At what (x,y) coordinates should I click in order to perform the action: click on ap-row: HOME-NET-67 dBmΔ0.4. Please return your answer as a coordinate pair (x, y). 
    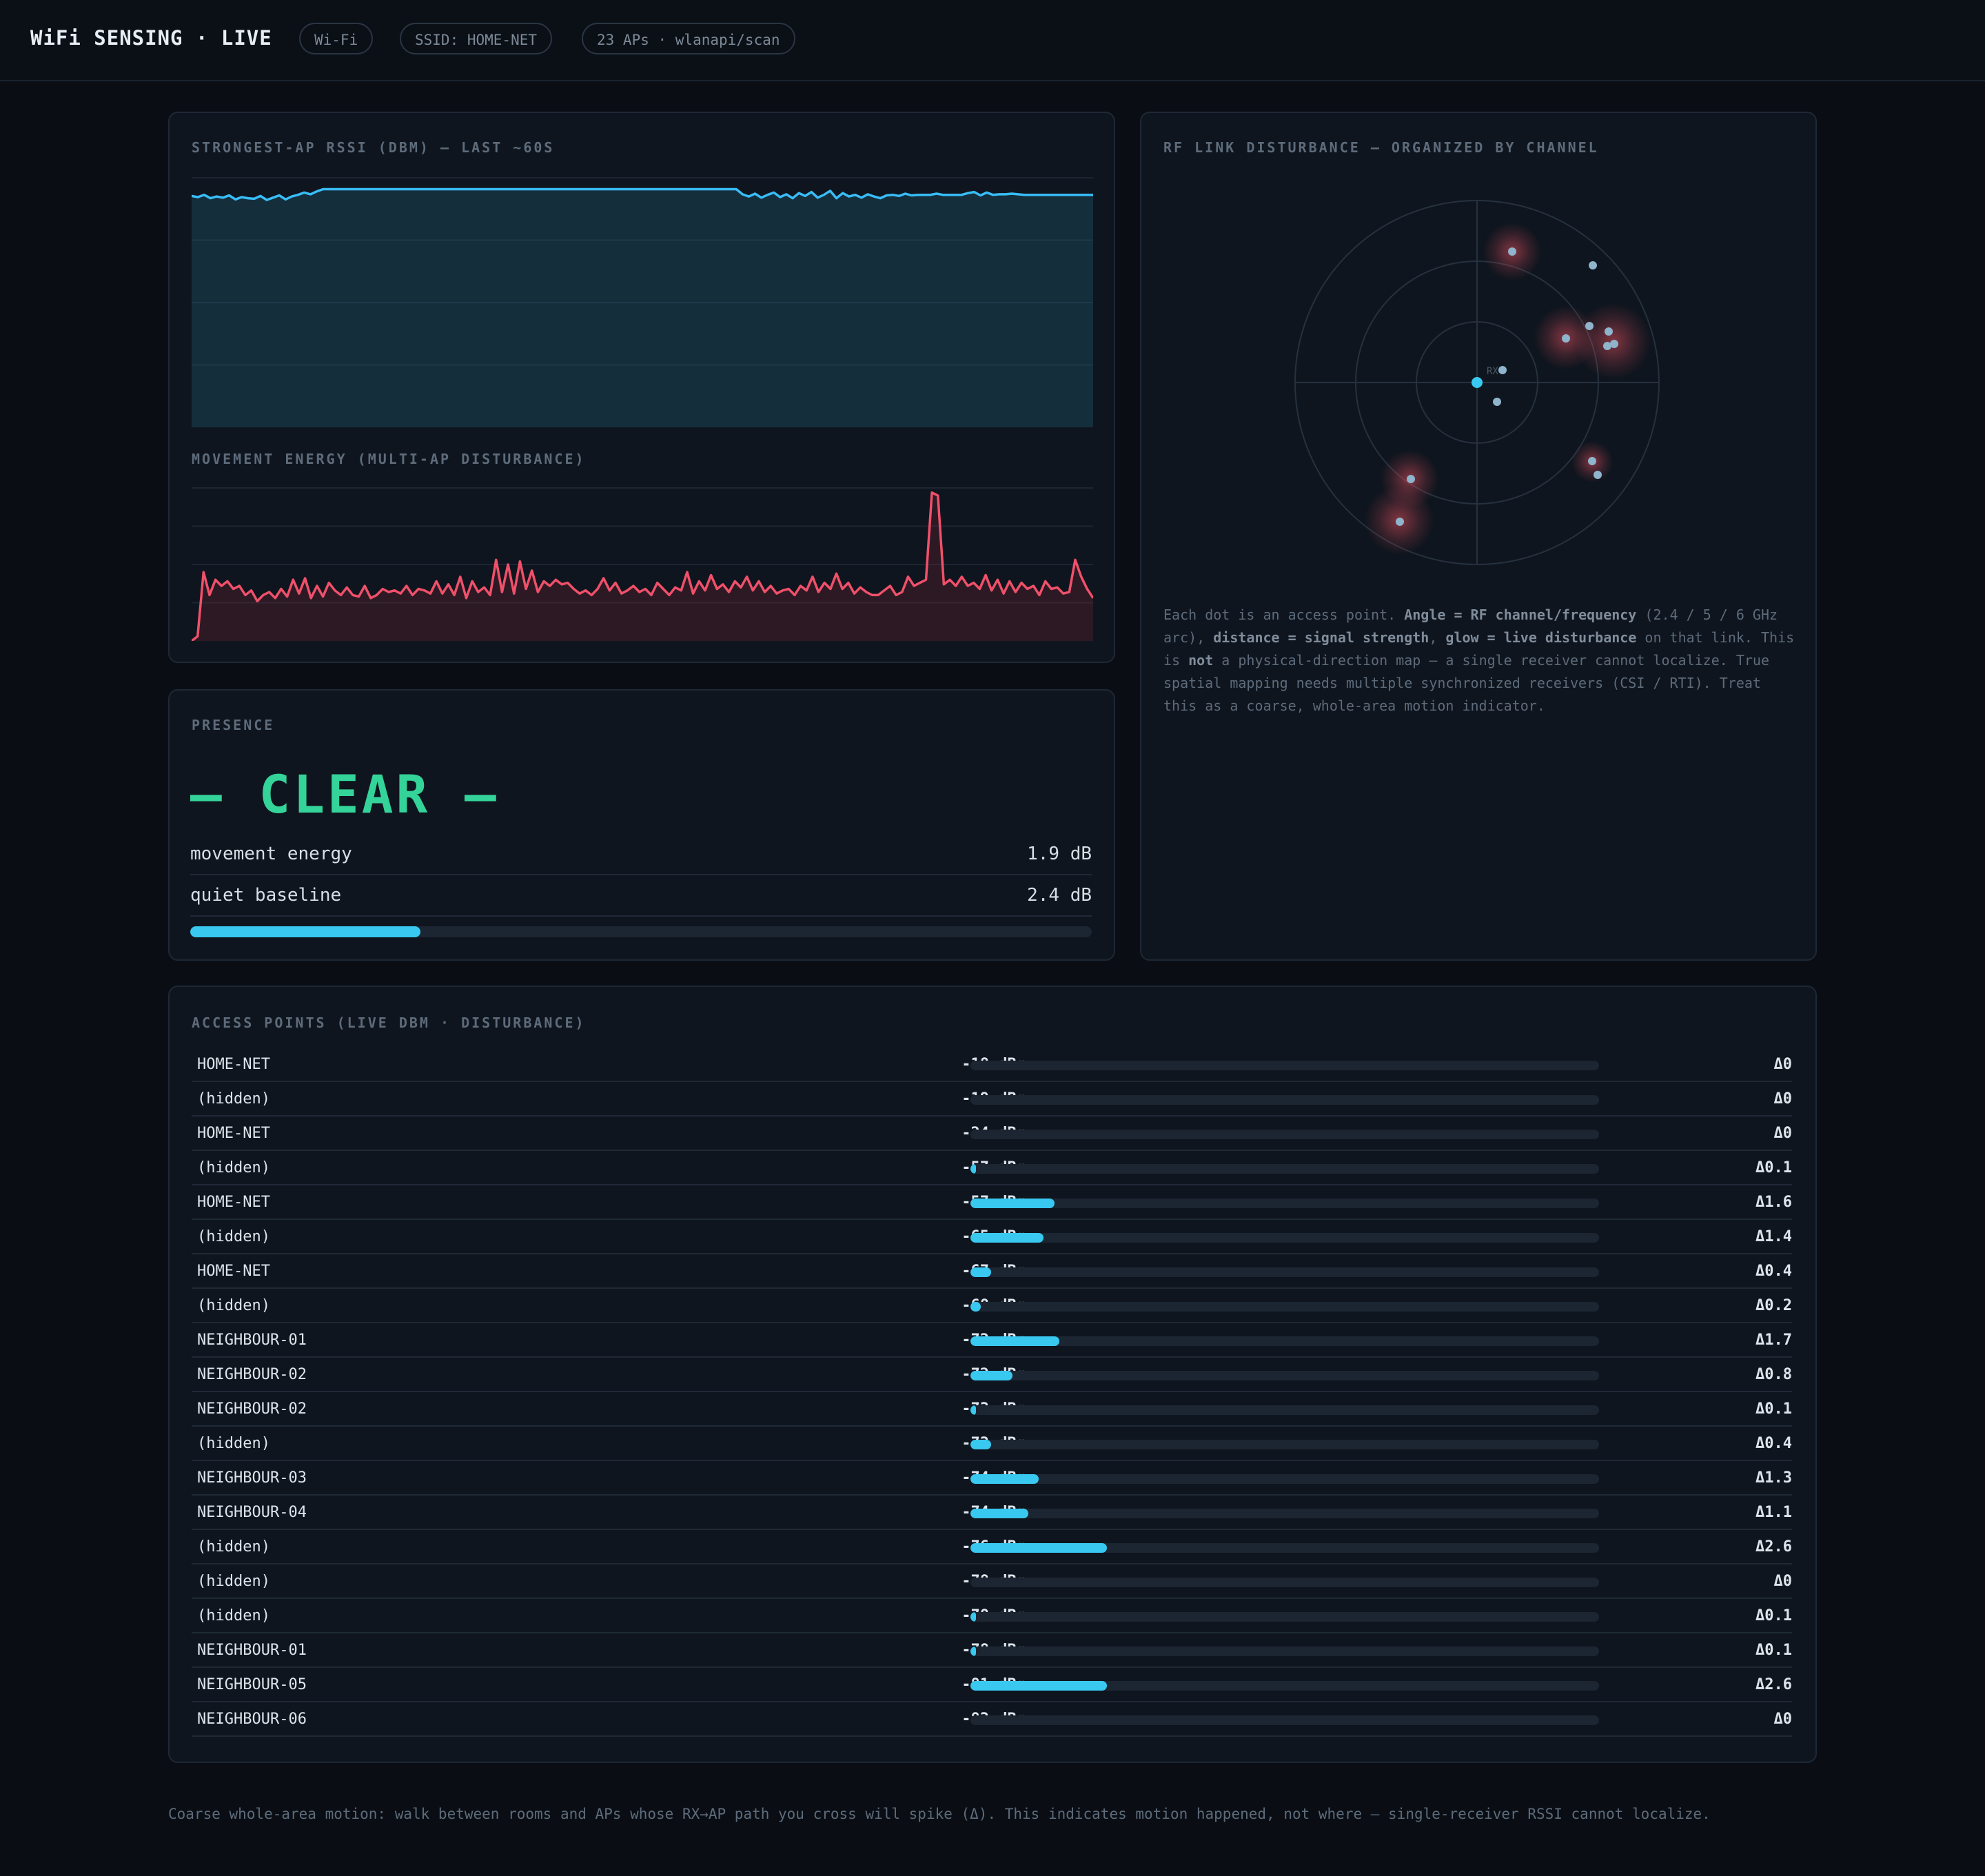
    Looking at the image, I should click on (992, 1271).